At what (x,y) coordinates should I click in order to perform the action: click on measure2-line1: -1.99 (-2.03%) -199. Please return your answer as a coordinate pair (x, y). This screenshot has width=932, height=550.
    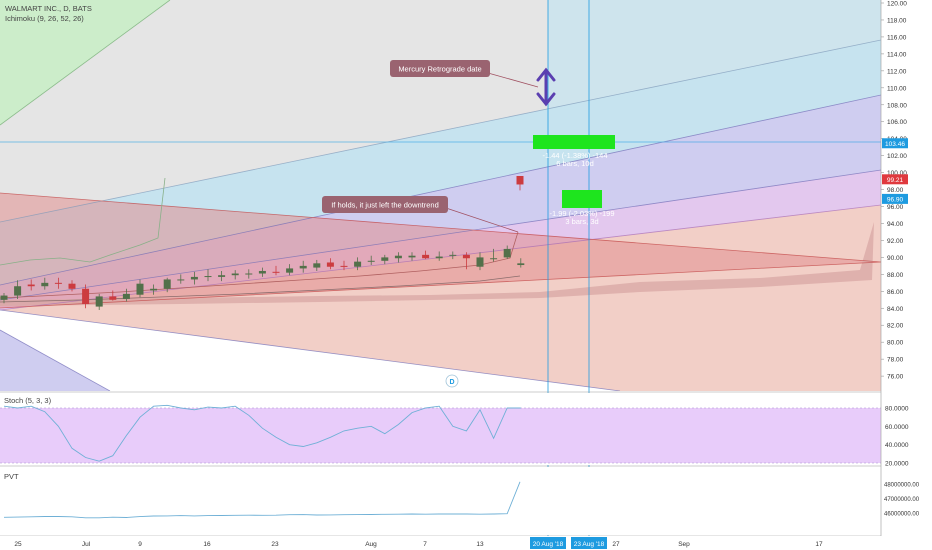
    Looking at the image, I should click on (581, 213).